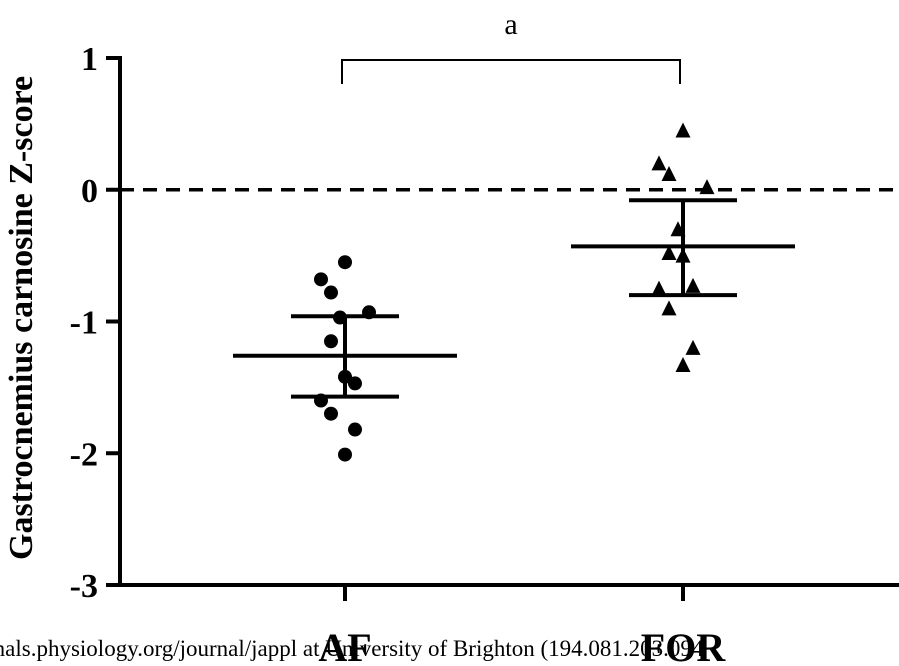 Image resolution: width=899 pixels, height=666 pixels. What do you see at coordinates (84, 454) in the screenshot?
I see `y-tick-label: -2` at bounding box center [84, 454].